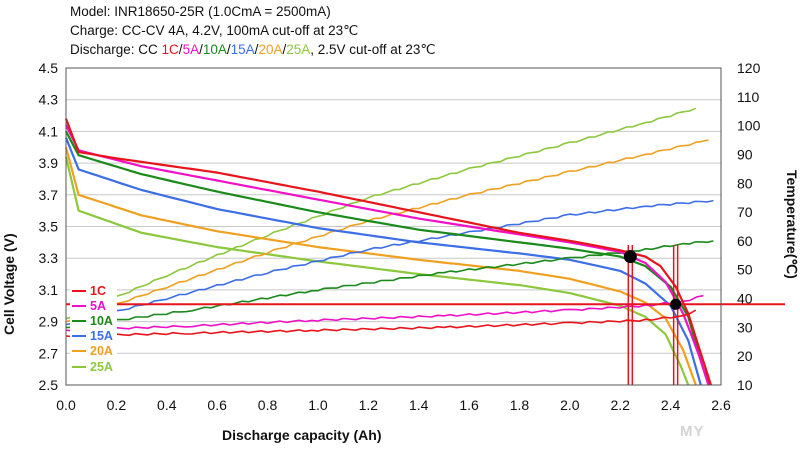  I want to click on y2-tick-label: 70, so click(745, 212).